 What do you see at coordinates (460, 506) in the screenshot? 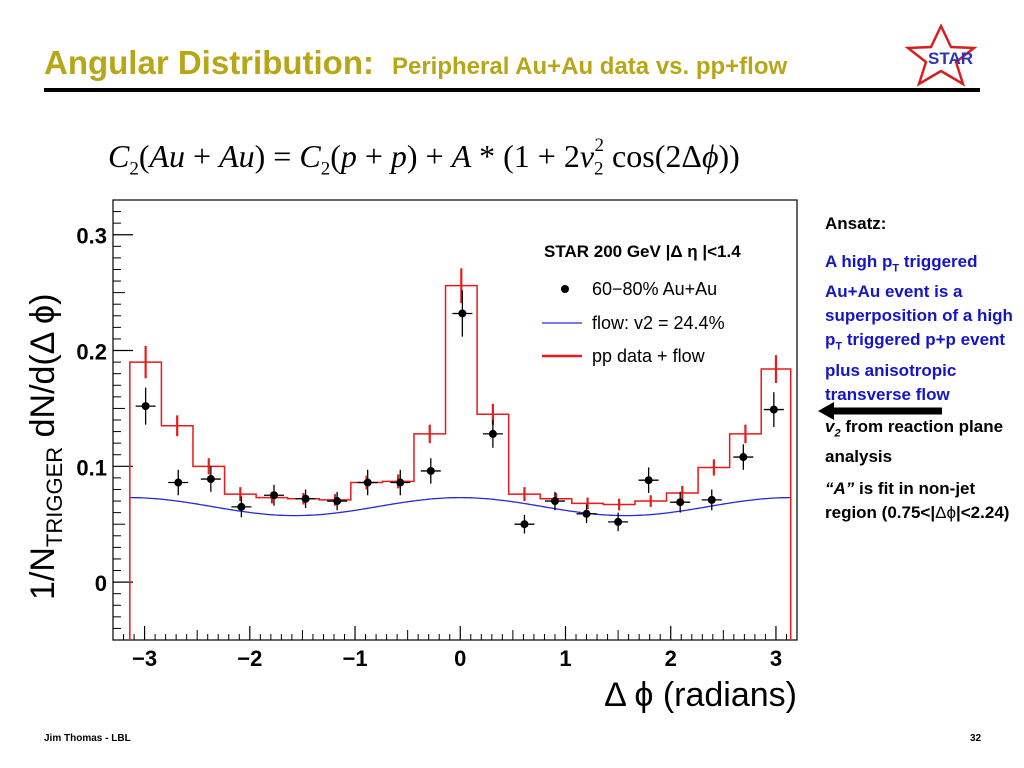
I see `flow-curve` at bounding box center [460, 506].